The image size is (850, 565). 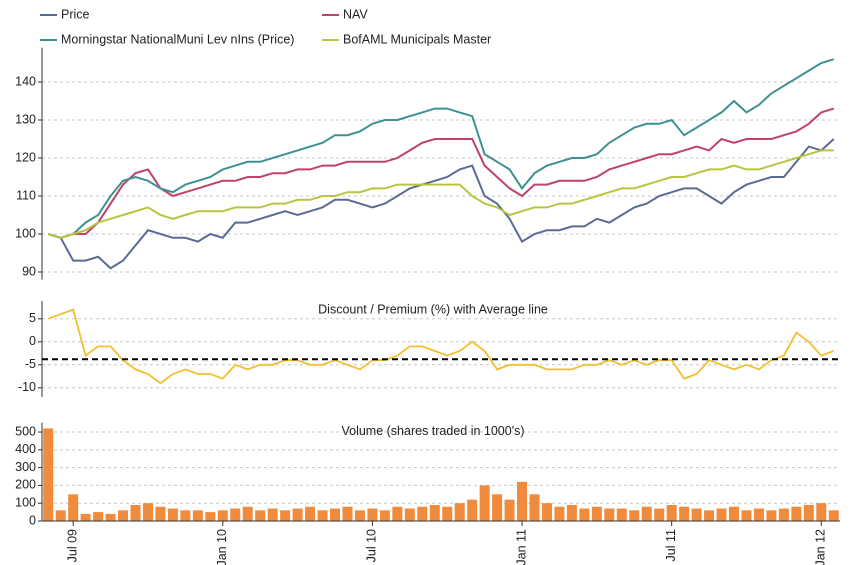 I want to click on y-tick-label: 130, so click(x=25, y=119).